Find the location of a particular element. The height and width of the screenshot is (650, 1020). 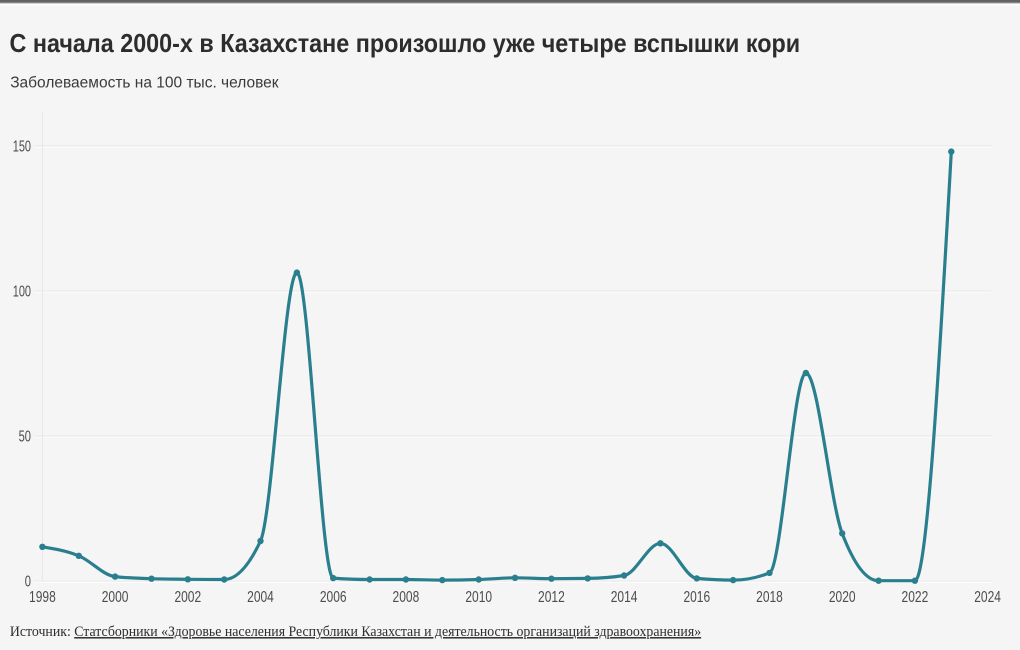

svg-text: 2000 is located at coordinates (115, 597).